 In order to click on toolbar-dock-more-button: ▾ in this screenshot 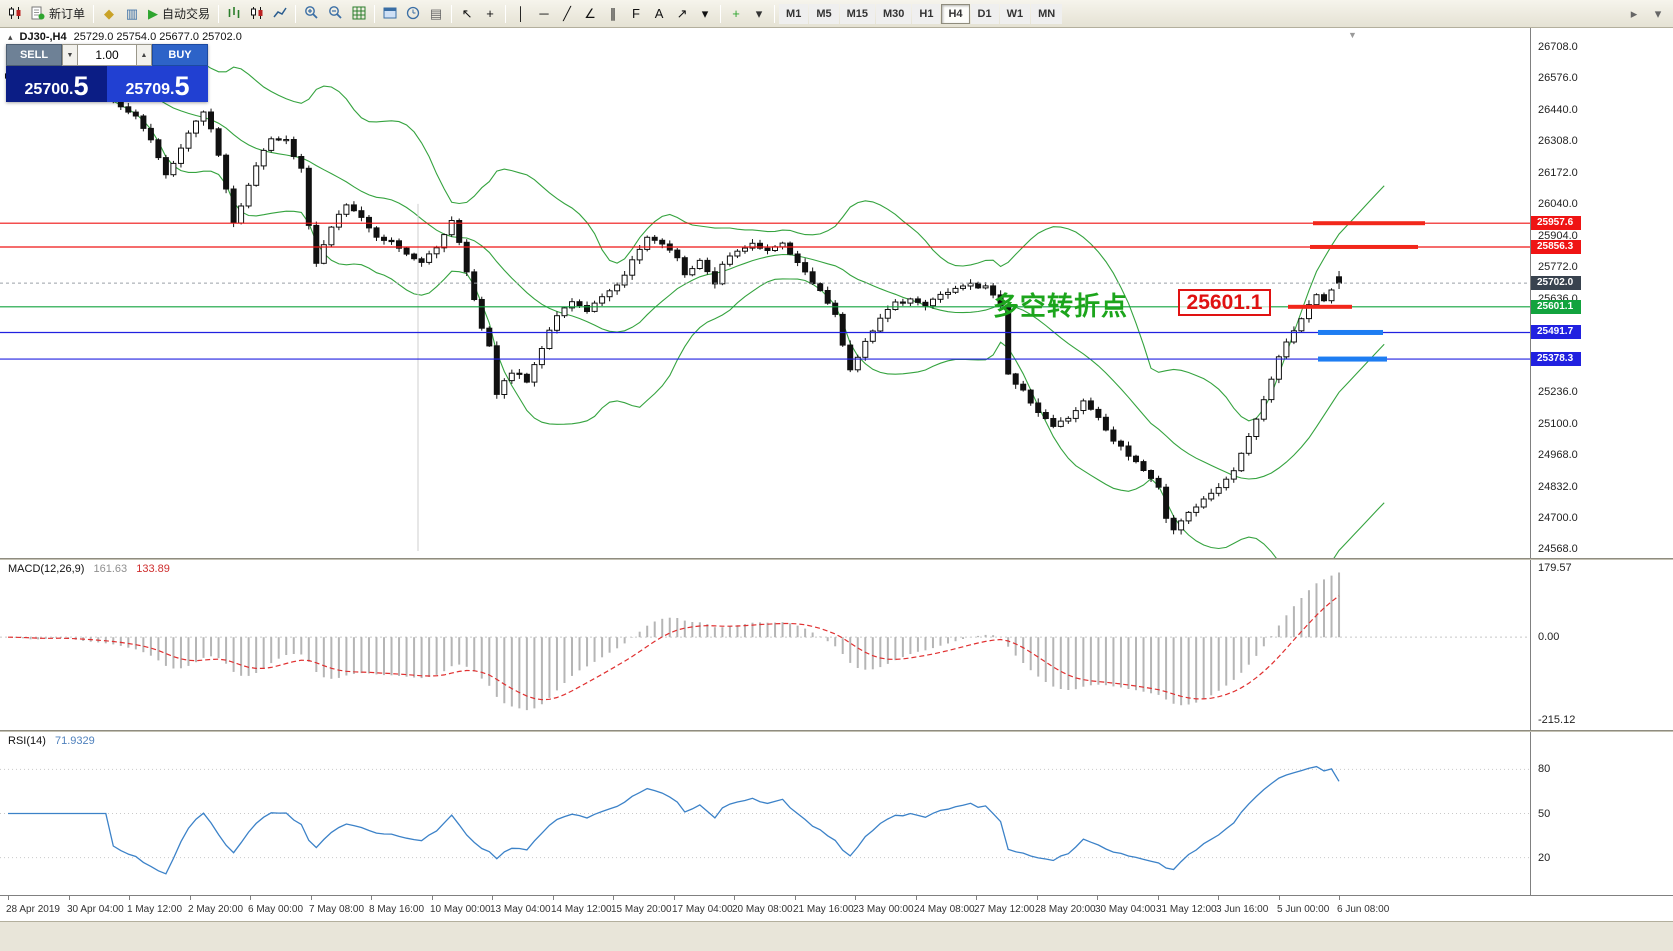, I will do `click(1658, 14)`.